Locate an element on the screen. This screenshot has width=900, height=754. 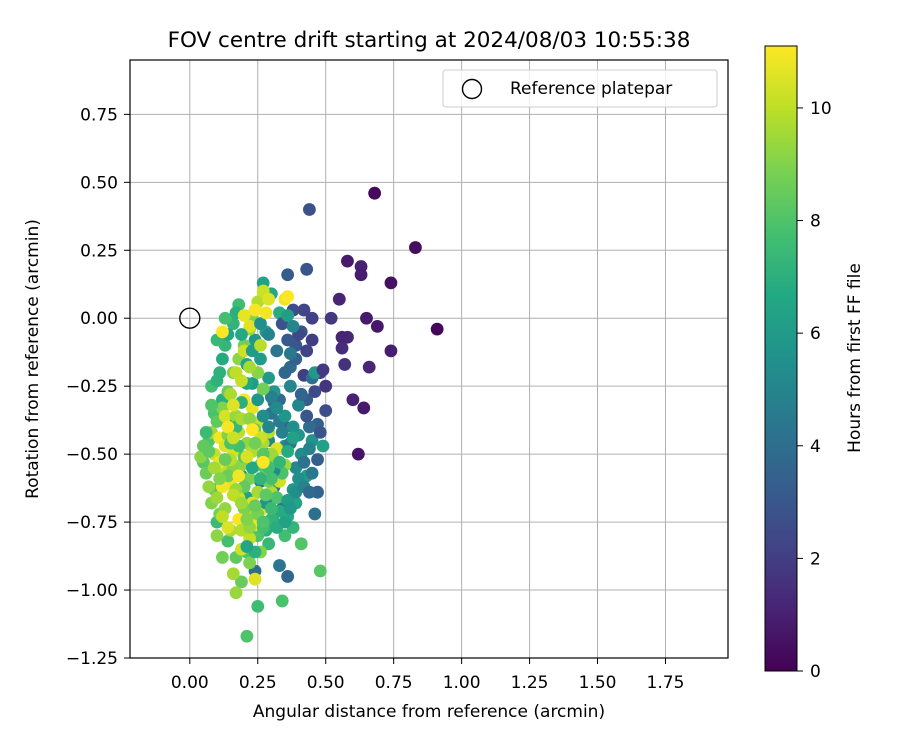
x-tick-label: 0.25 is located at coordinates (258, 683).